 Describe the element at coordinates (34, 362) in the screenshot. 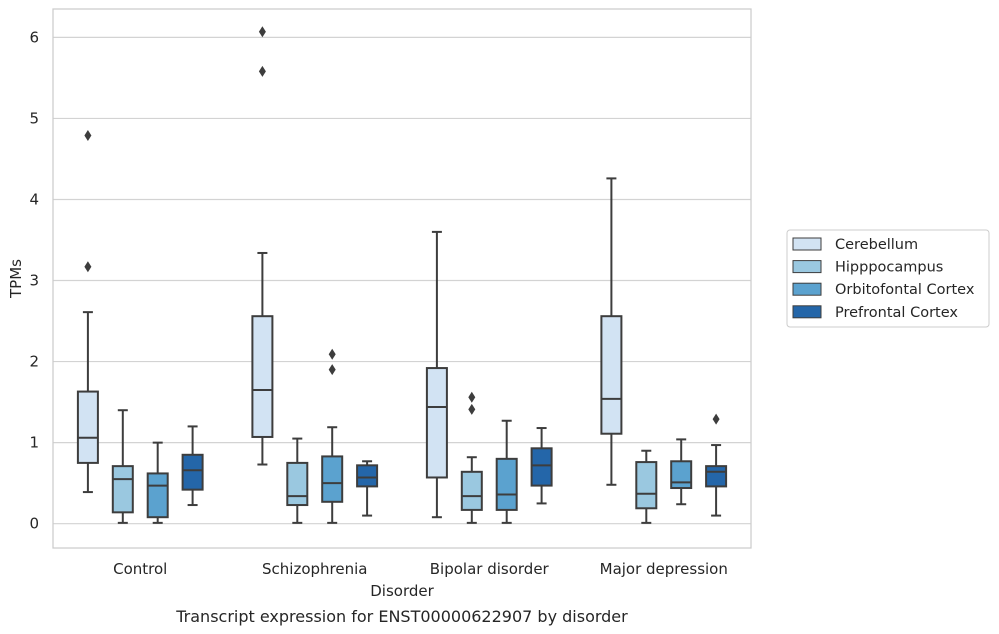

I see `y-tick-label: 2` at that location.